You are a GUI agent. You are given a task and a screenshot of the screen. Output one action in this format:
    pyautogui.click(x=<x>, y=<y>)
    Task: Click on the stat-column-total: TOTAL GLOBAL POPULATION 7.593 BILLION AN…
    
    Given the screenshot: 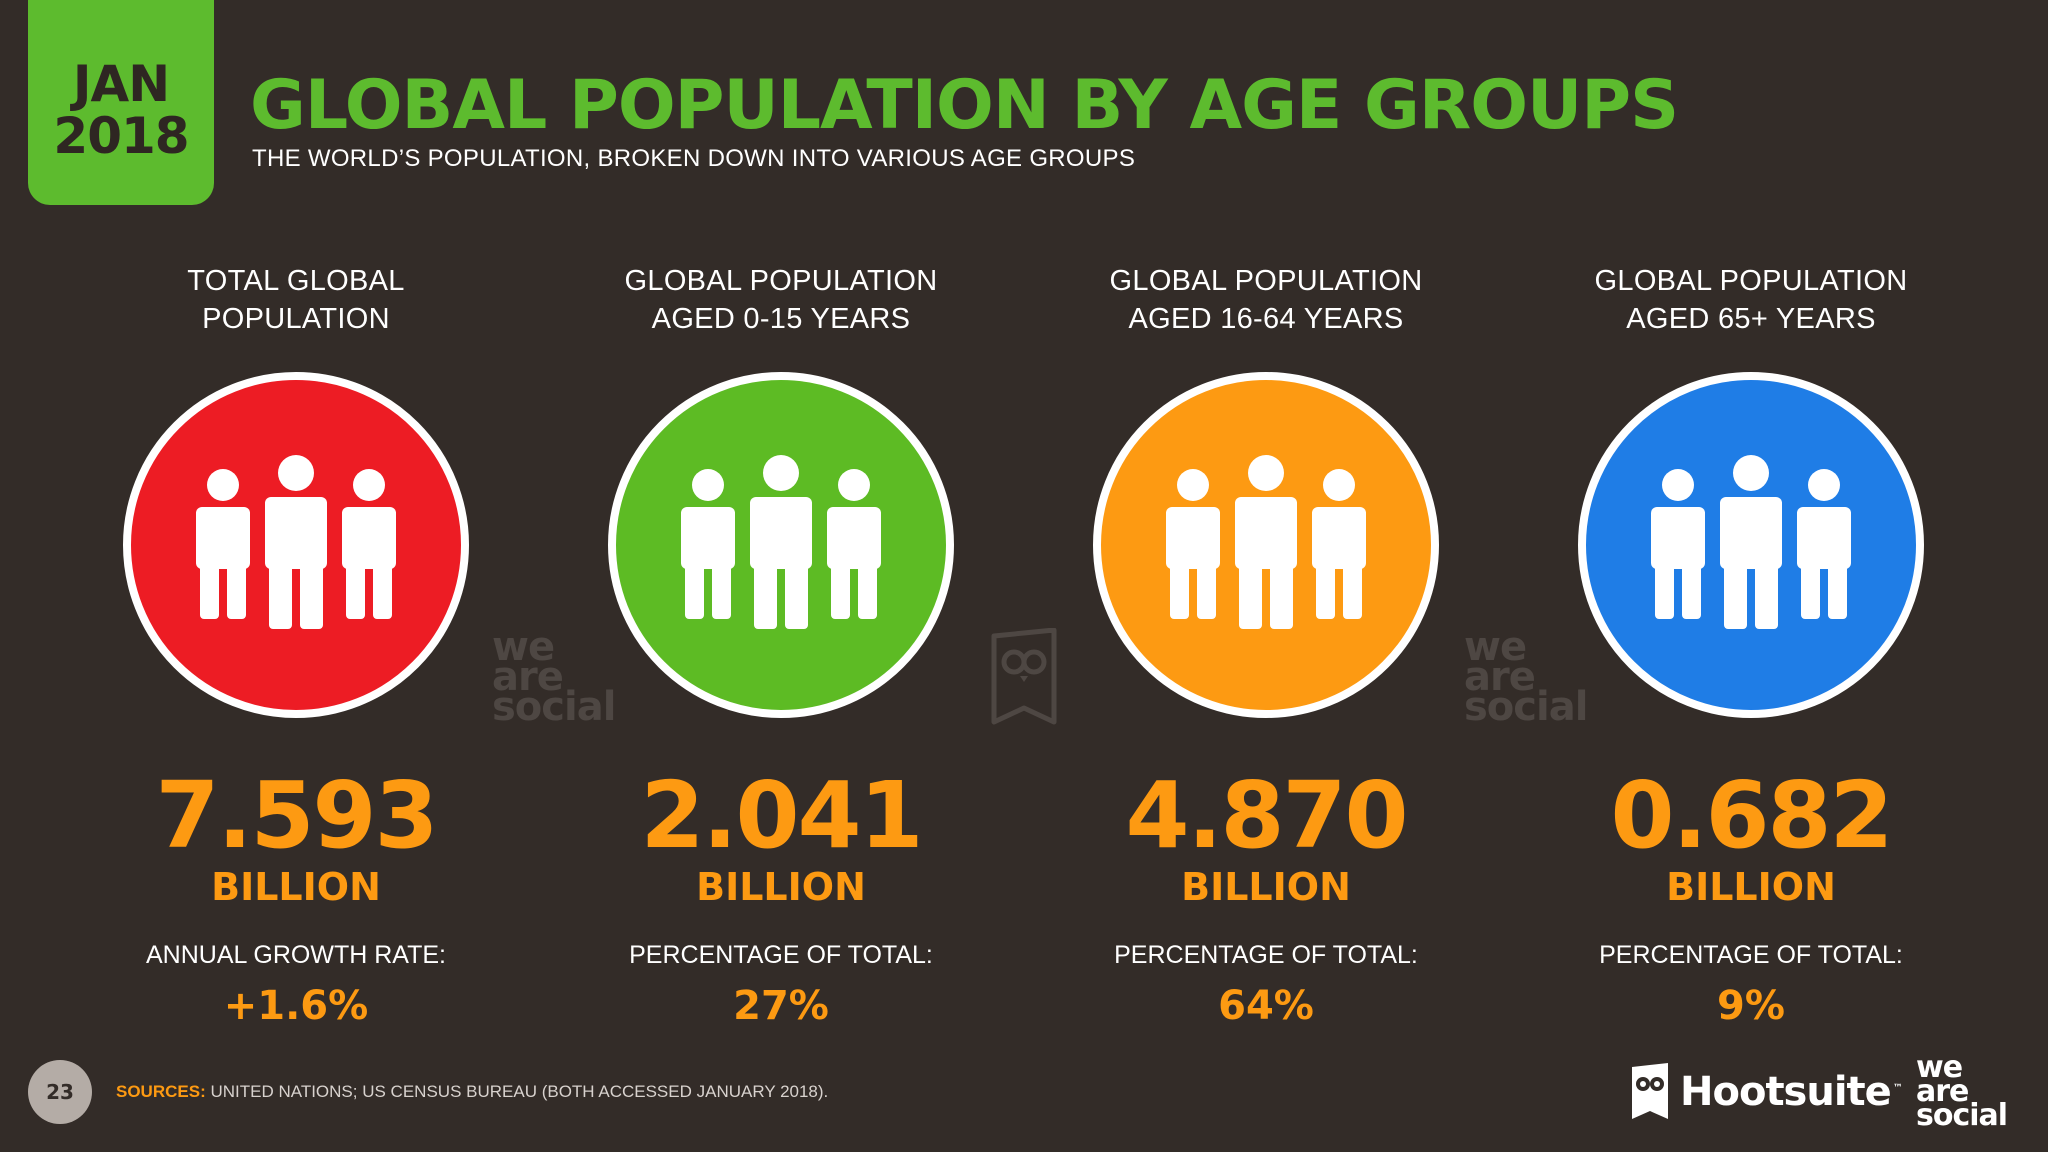 What is the action you would take?
    pyautogui.click(x=296, y=645)
    